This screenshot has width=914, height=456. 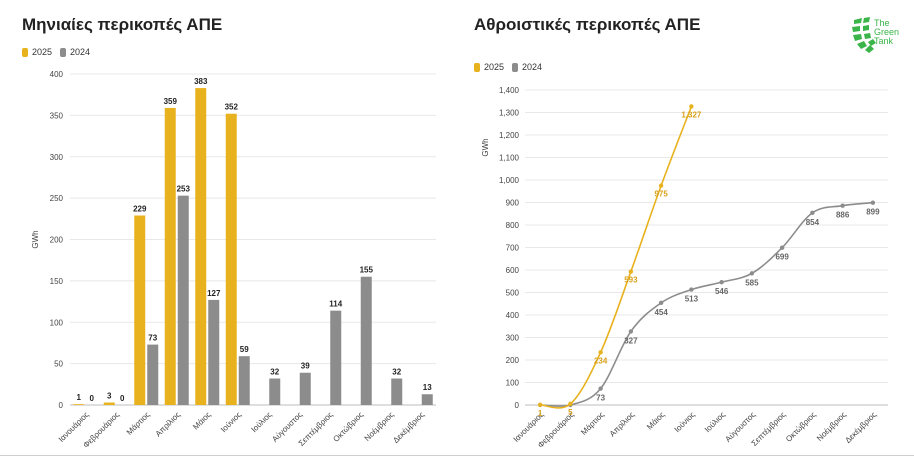 What do you see at coordinates (692, 299) in the screenshot?
I see `data-label-2024: 513` at bounding box center [692, 299].